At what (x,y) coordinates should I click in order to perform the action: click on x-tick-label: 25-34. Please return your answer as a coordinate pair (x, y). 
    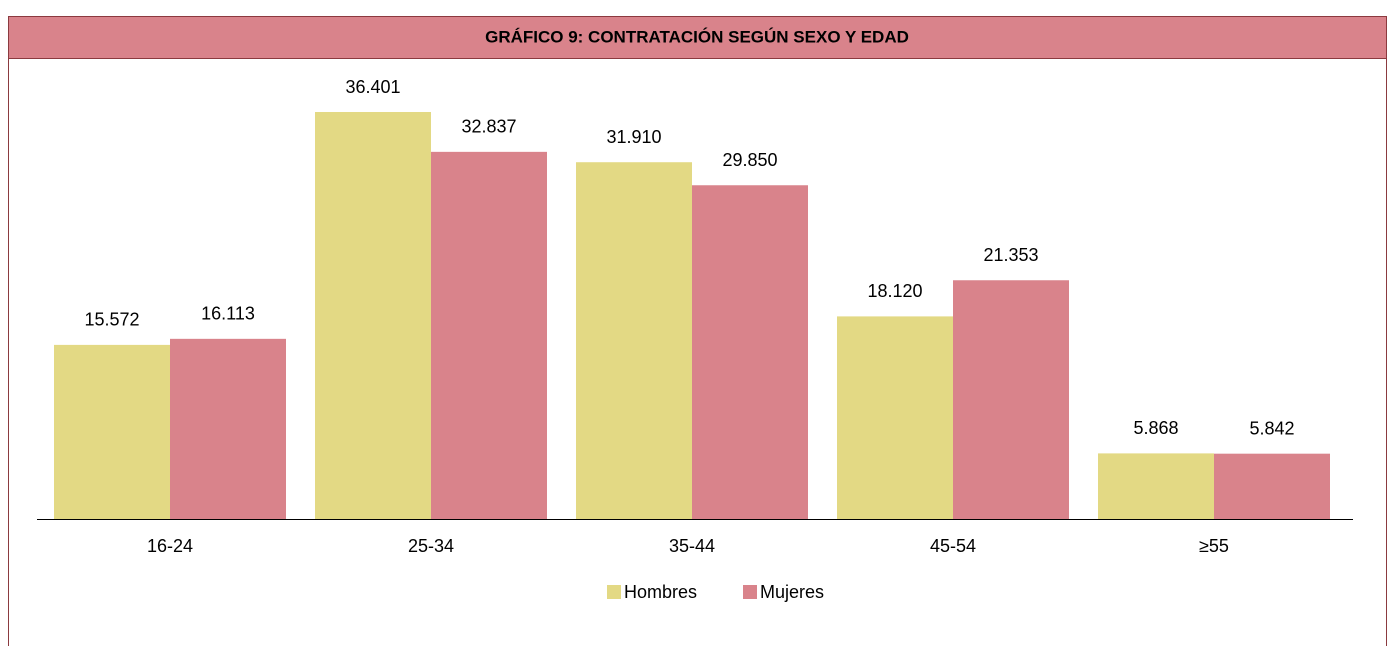
    Looking at the image, I should click on (431, 546).